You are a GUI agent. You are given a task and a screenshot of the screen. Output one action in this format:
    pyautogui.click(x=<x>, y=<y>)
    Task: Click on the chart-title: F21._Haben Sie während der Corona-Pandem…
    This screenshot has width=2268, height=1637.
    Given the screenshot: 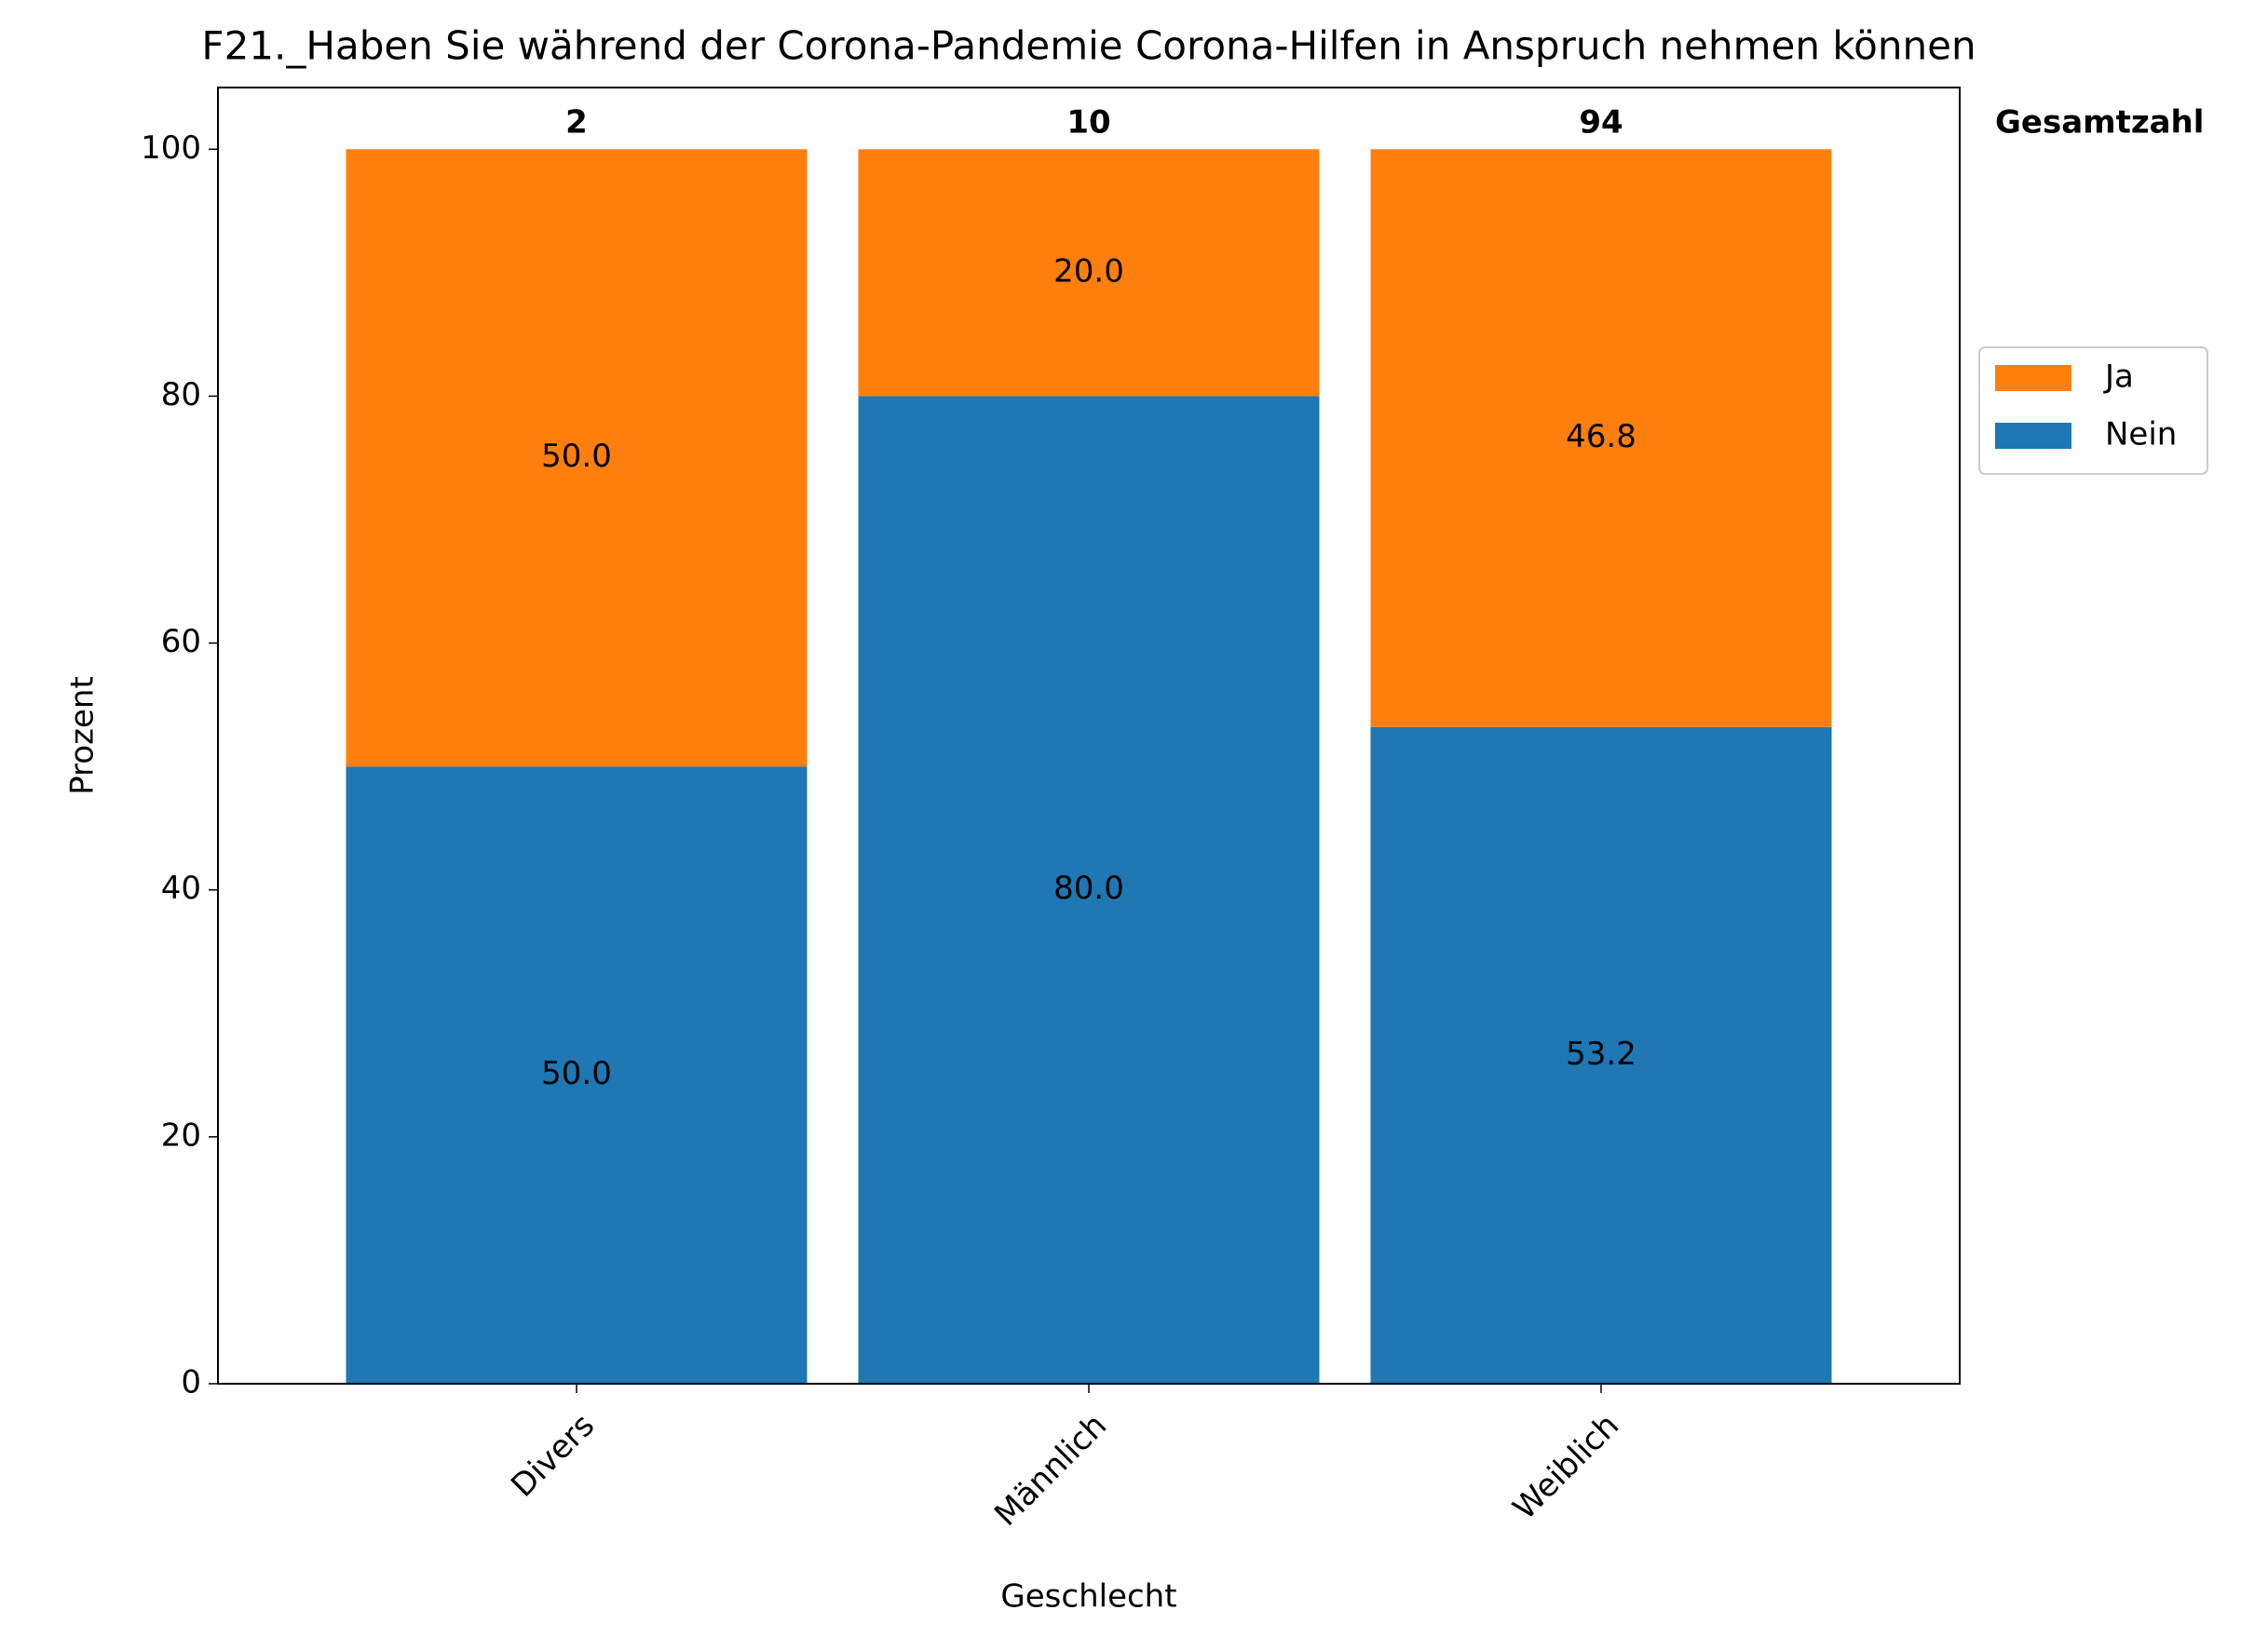 What is the action you would take?
    pyautogui.click(x=1088, y=46)
    